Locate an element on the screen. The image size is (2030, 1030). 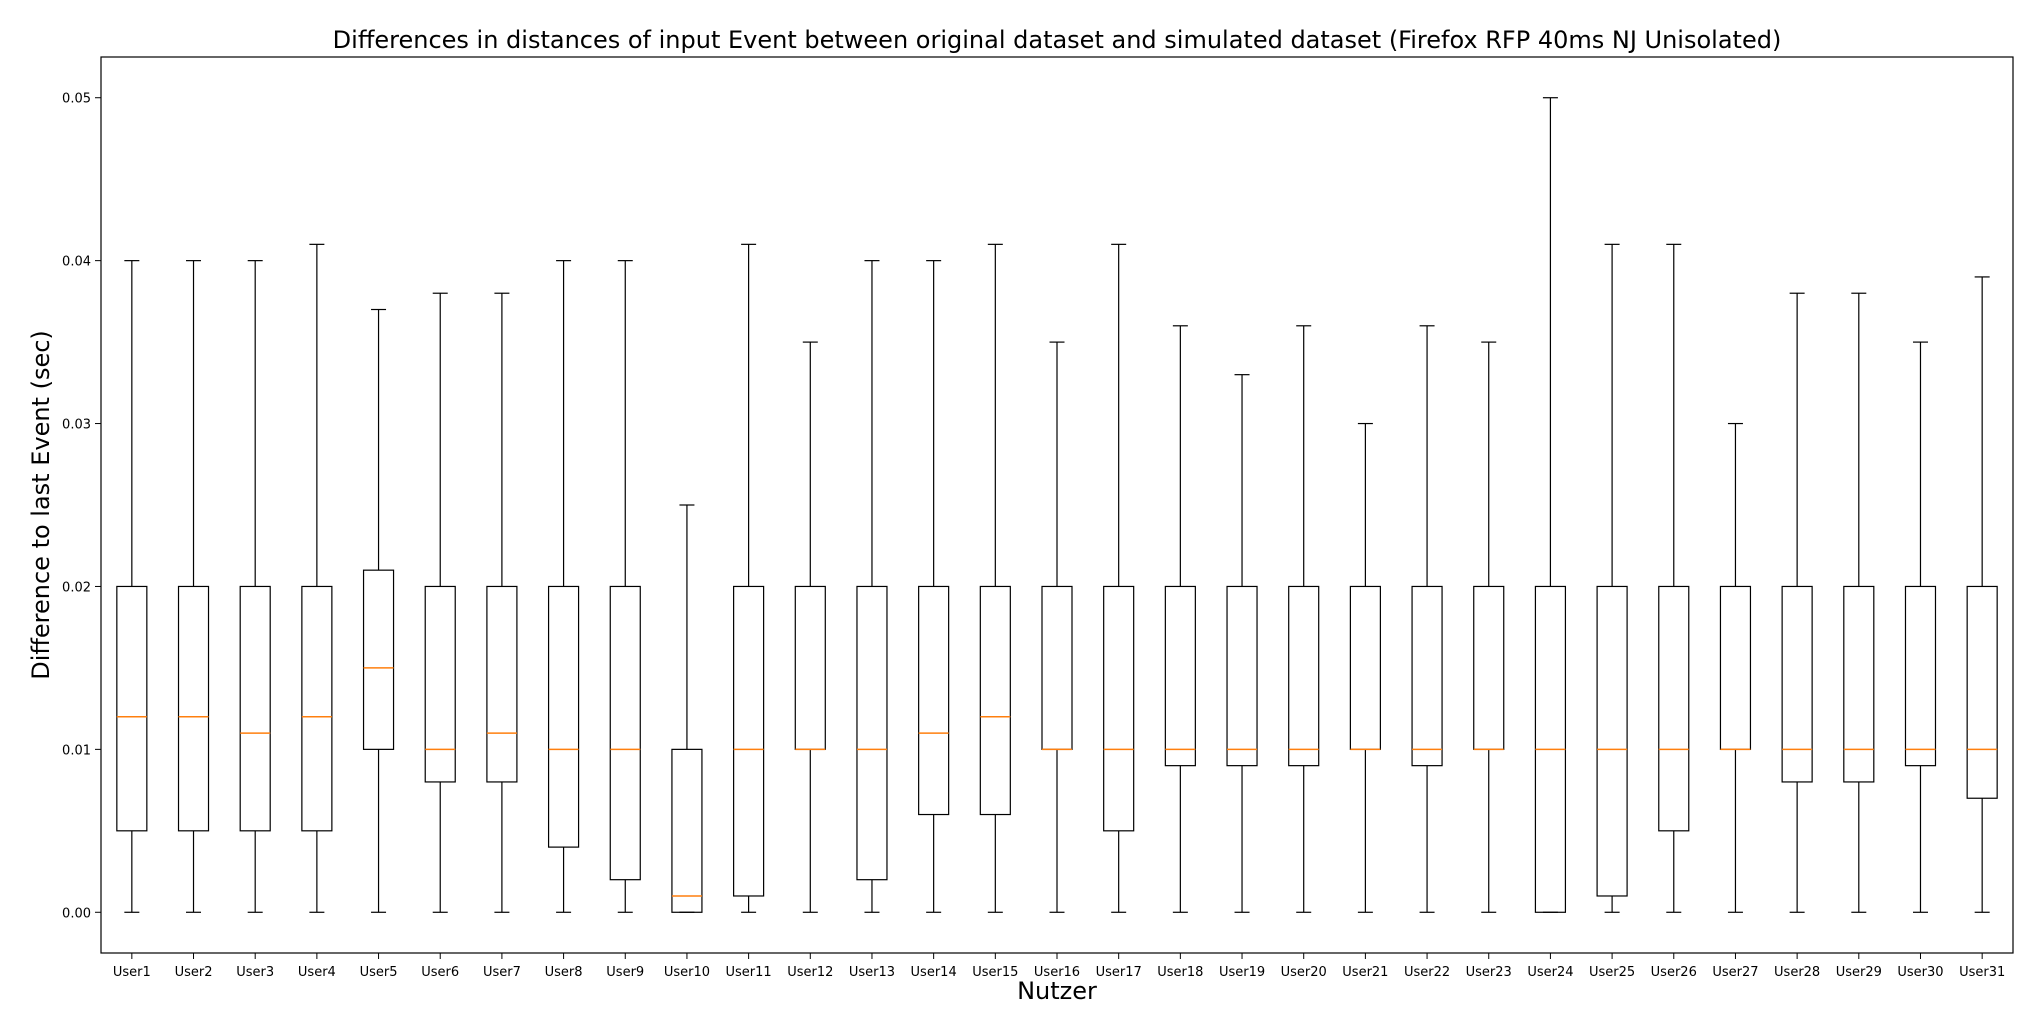
box-User5 is located at coordinates (378, 610).